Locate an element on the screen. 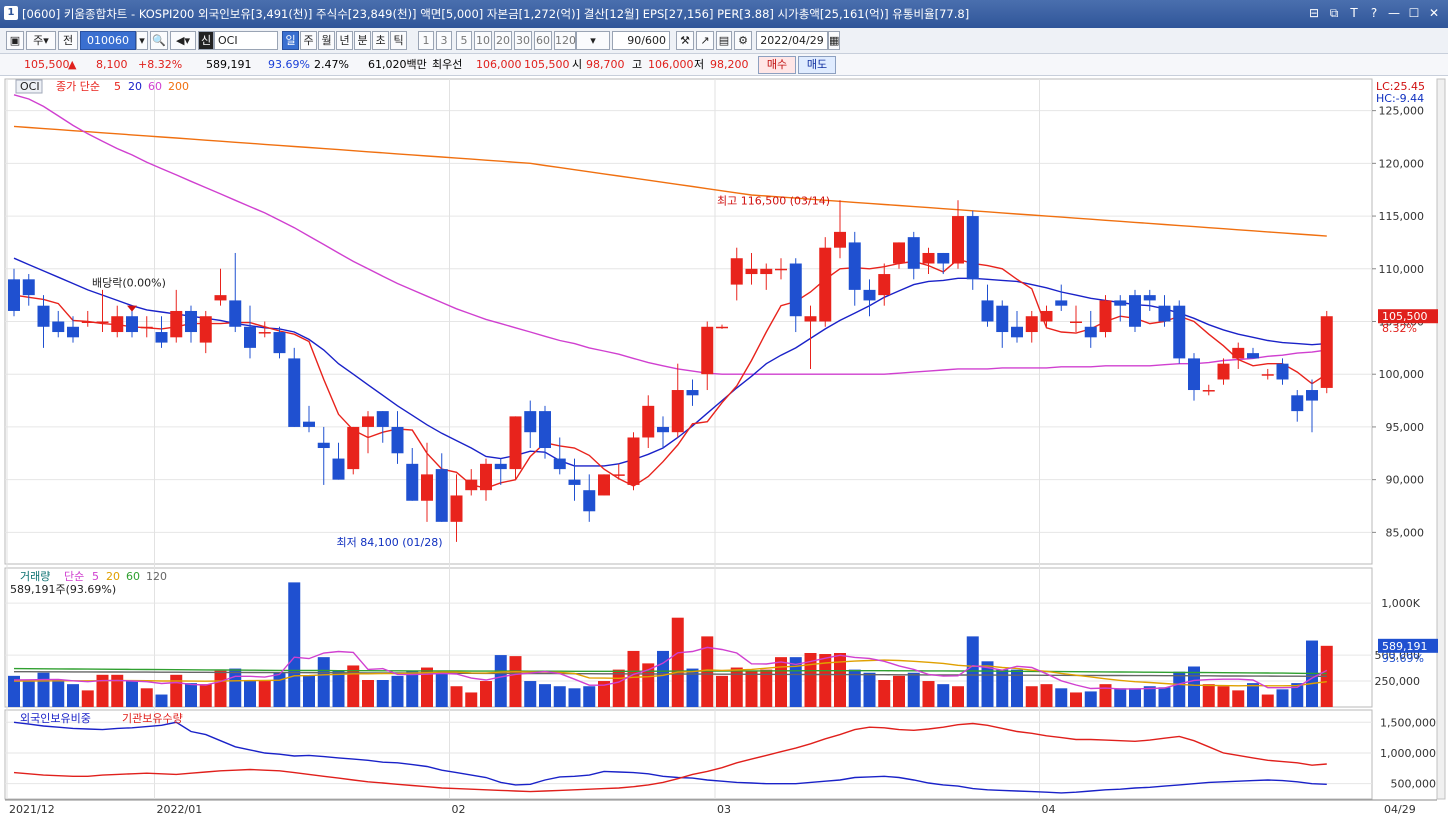 Image resolution: width=1448 pixels, height=827 pixels. interval-dropdown: ▾ is located at coordinates (593, 40).